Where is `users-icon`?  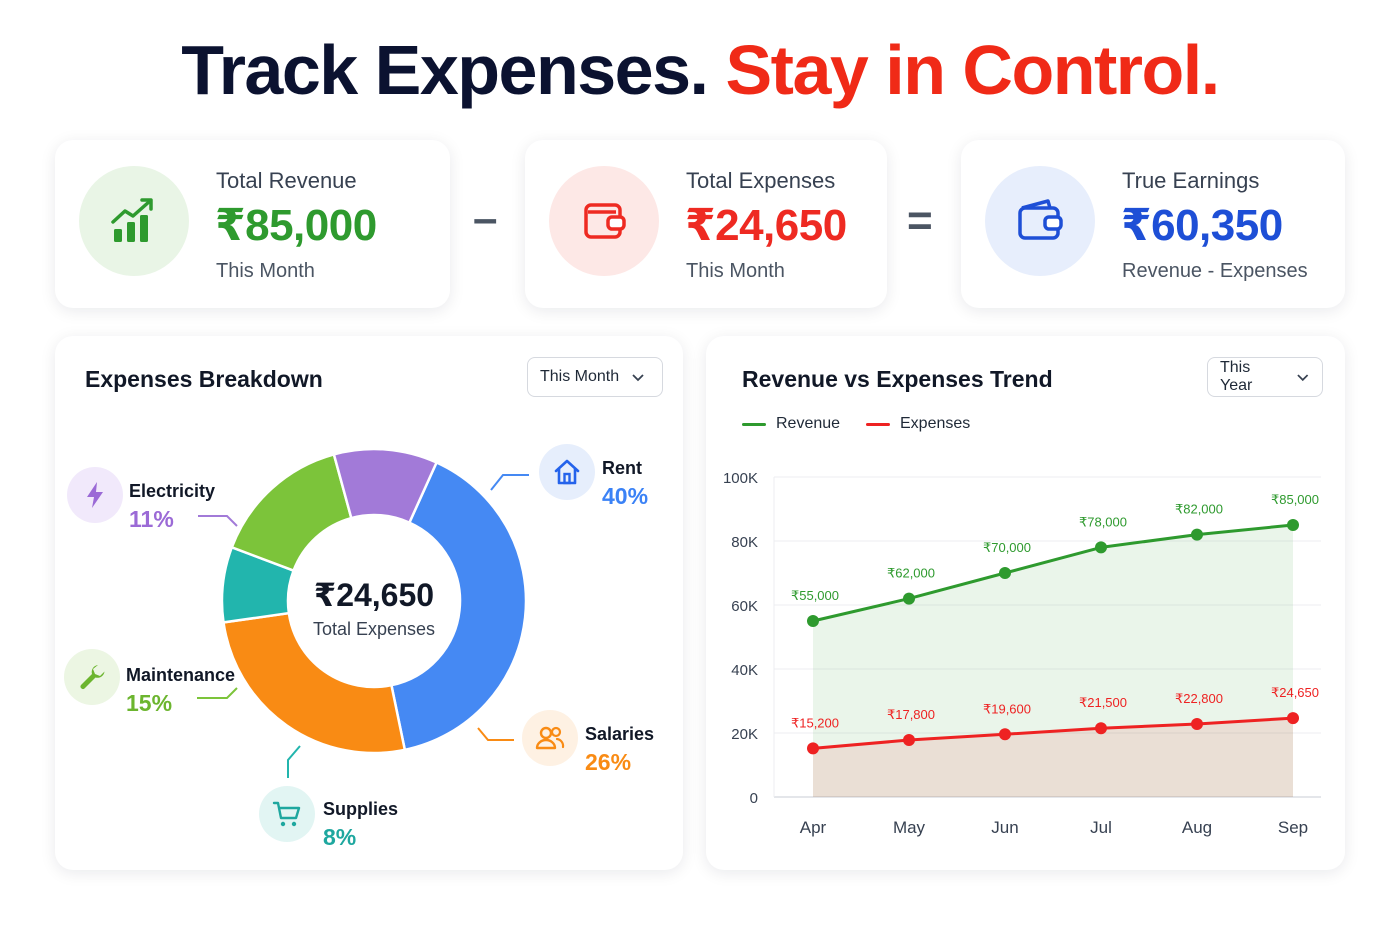 users-icon is located at coordinates (550, 738).